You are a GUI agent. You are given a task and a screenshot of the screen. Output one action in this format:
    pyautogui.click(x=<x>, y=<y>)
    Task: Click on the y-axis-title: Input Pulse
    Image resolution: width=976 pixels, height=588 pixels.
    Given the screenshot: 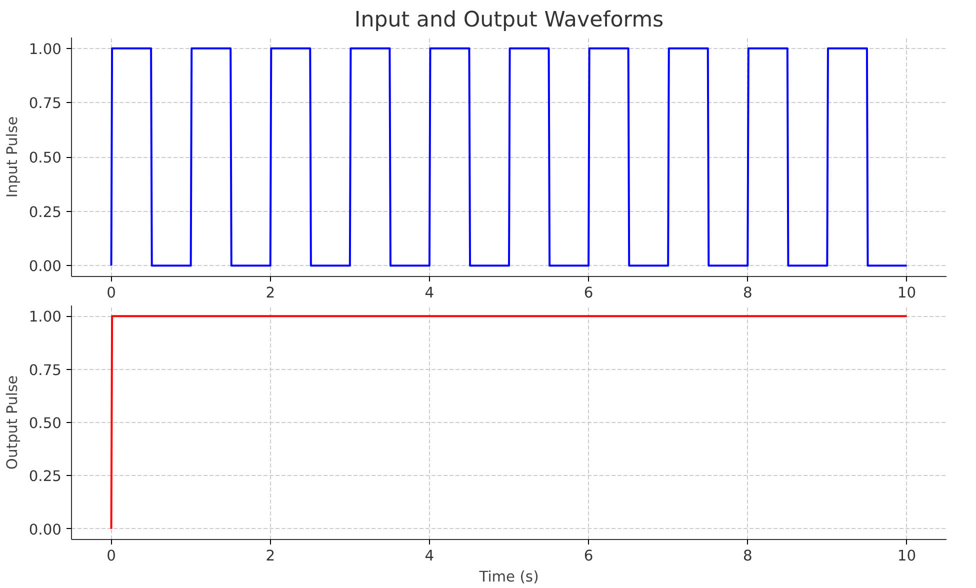 What is the action you would take?
    pyautogui.click(x=12, y=157)
    